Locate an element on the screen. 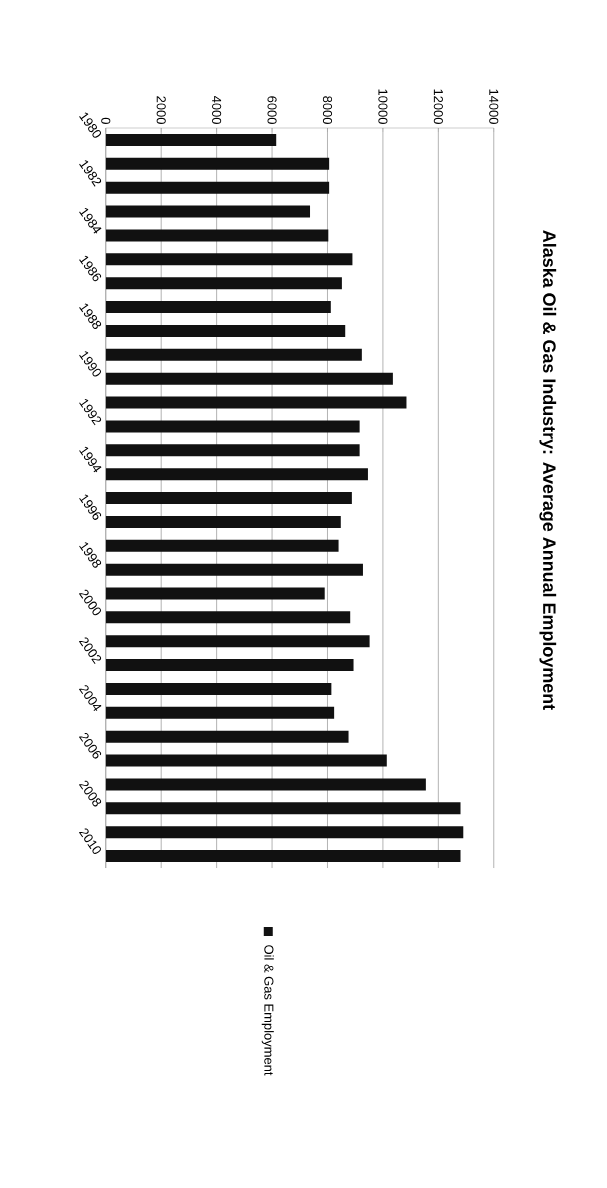 This screenshot has width=607, height=1188. legend-label: Oil & Gas Employment is located at coordinates (267, 1010).